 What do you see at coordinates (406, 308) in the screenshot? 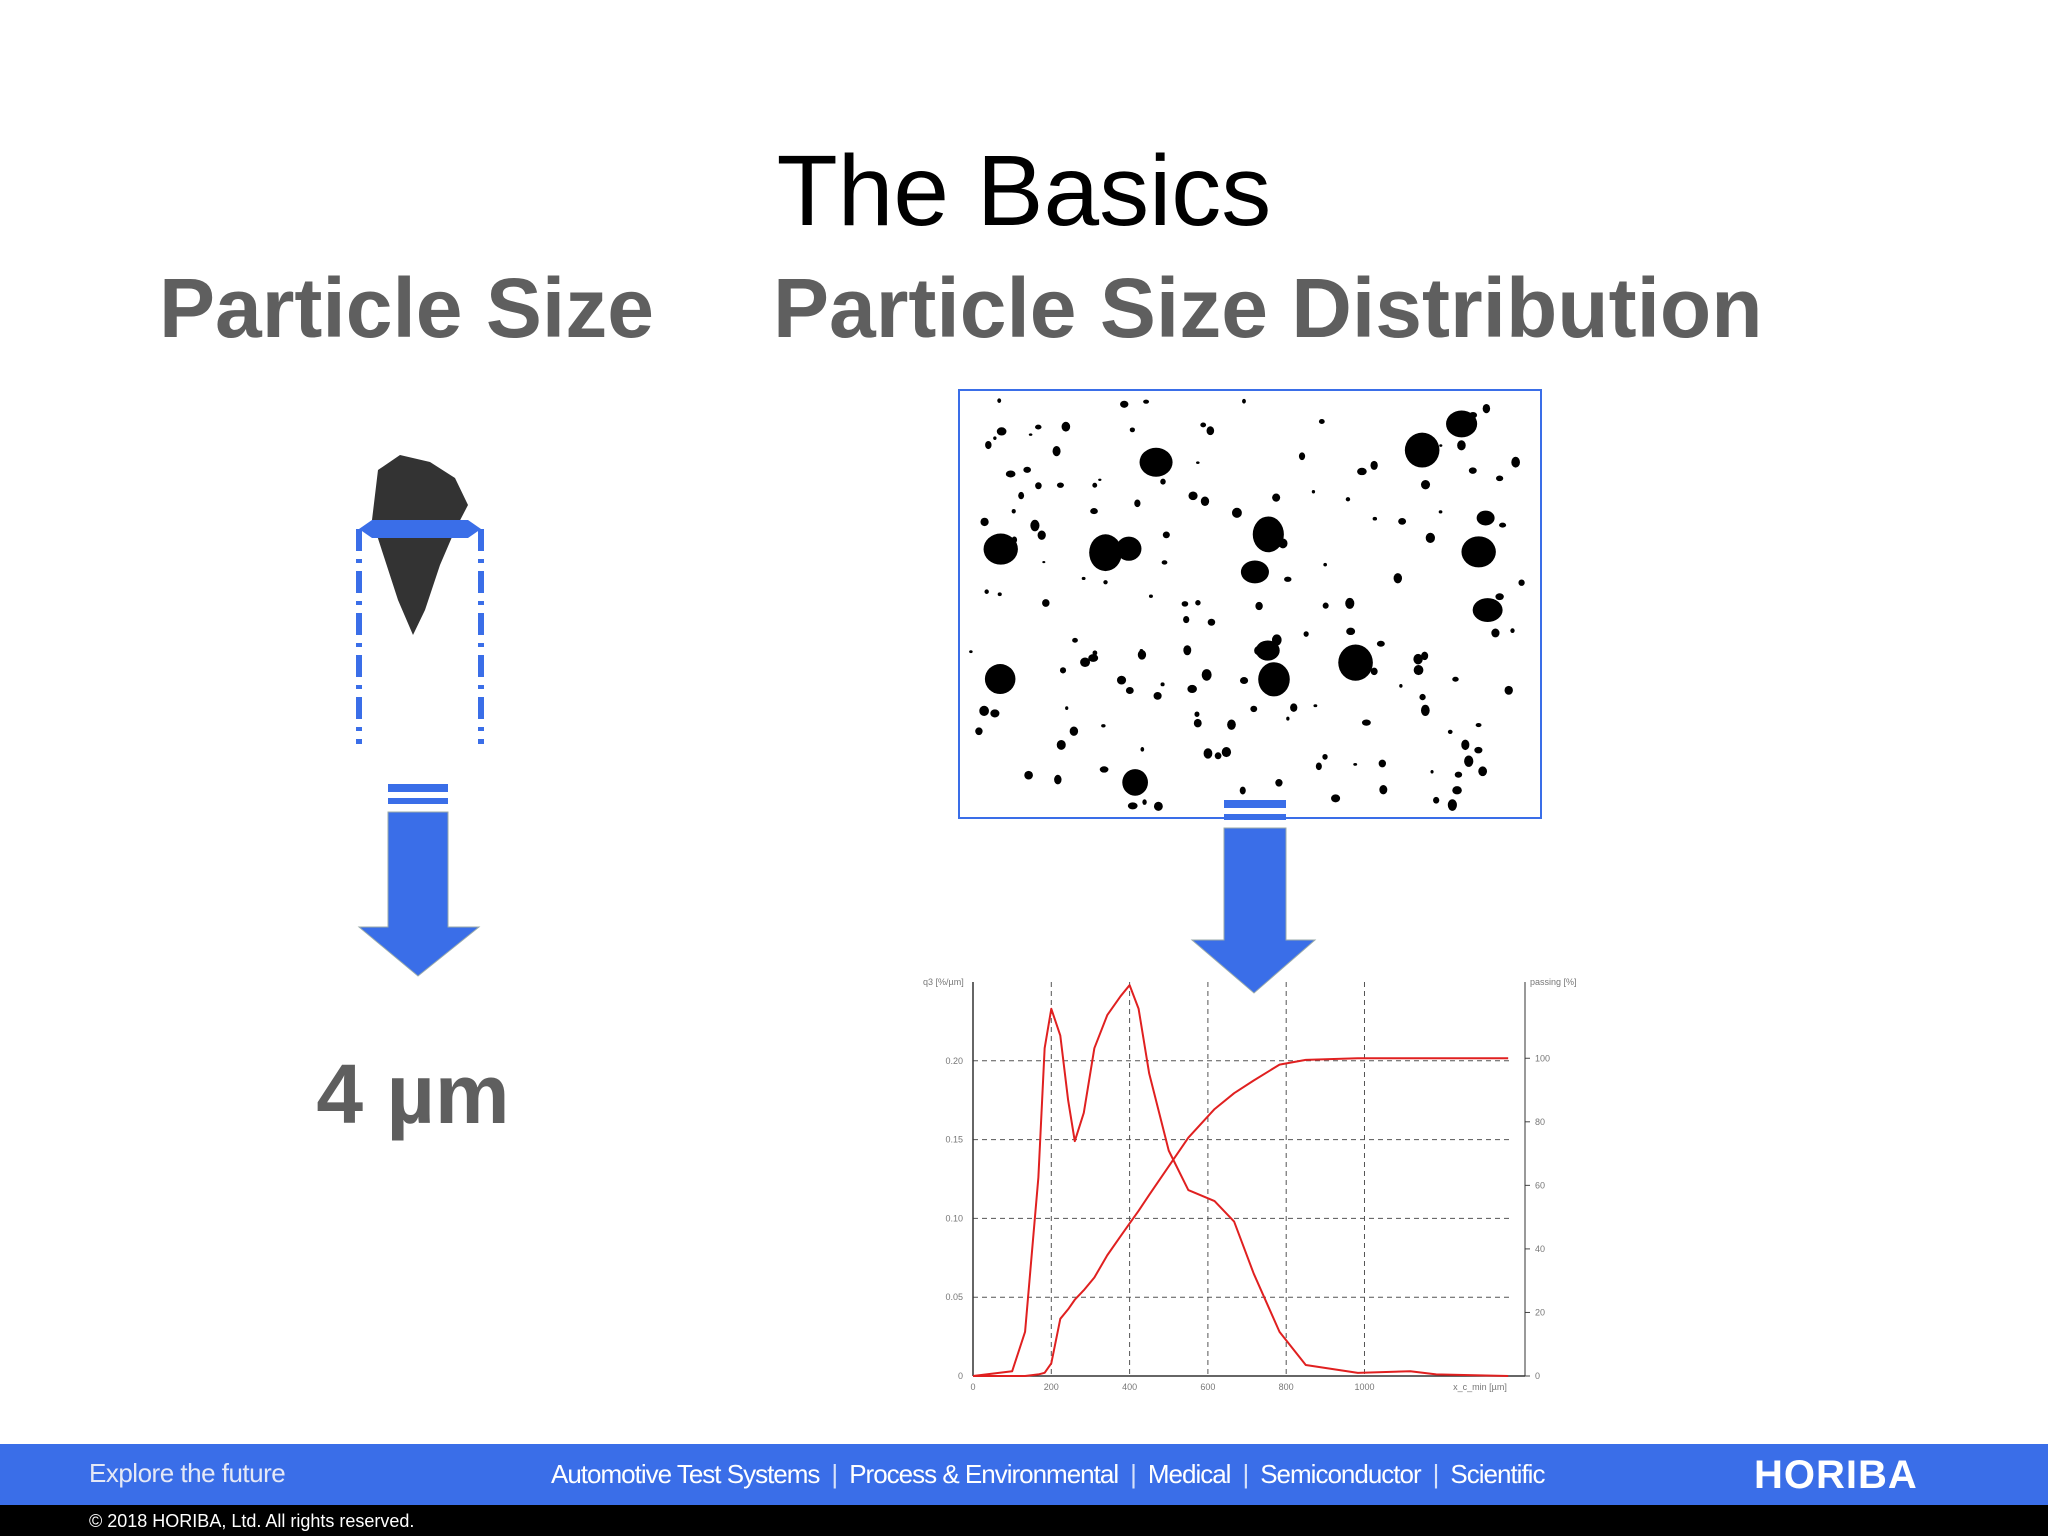
I see `heading: Particle Size` at bounding box center [406, 308].